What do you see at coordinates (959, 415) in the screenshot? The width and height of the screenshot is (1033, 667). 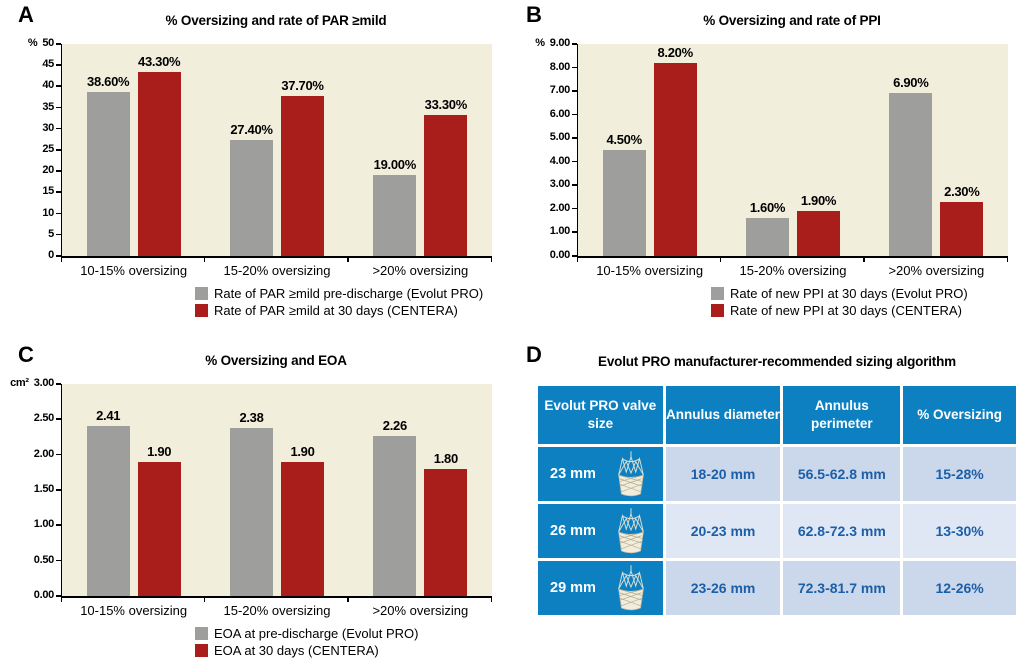 I see `table-header-oversizing: % Oversizing` at bounding box center [959, 415].